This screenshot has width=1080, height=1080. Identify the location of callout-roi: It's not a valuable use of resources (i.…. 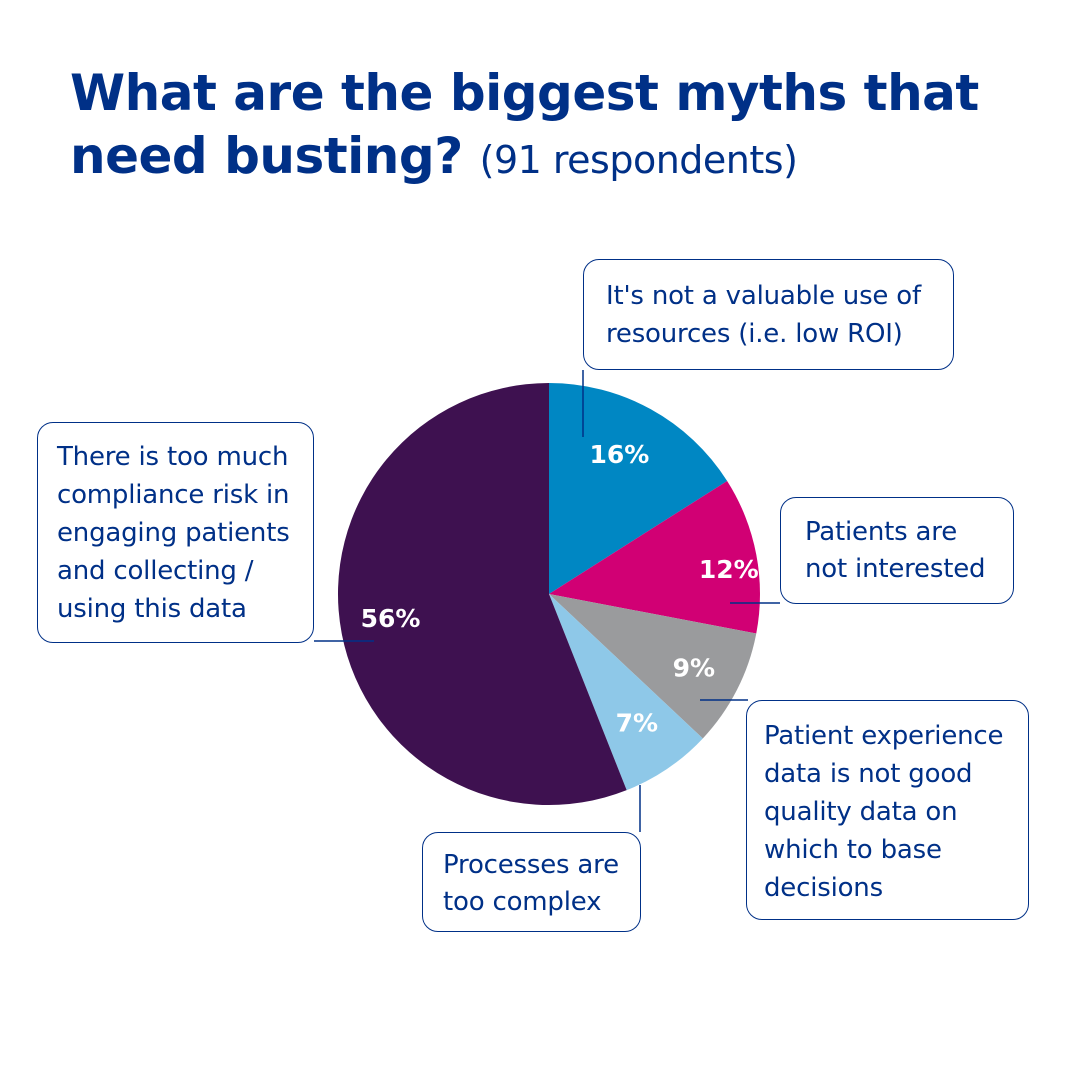
(768, 314).